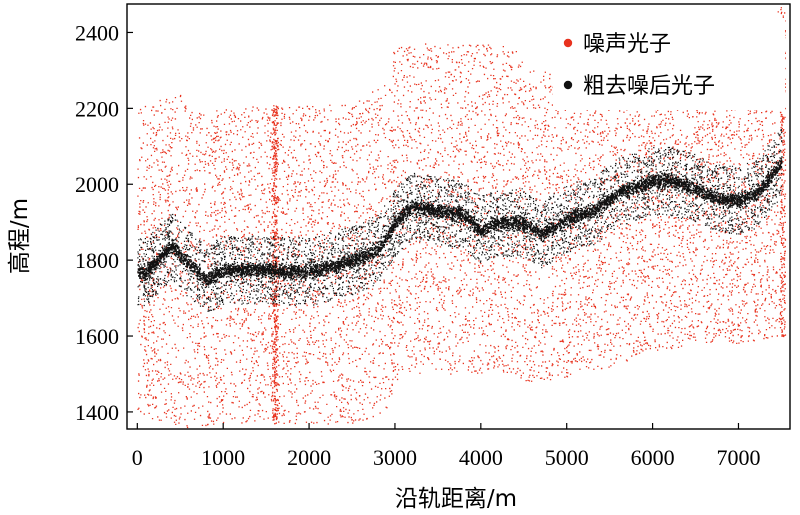 This screenshot has width=800, height=515. Describe the element at coordinates (456, 499) in the screenshot. I see `x-axis-title: 沿轨距离/m` at that location.